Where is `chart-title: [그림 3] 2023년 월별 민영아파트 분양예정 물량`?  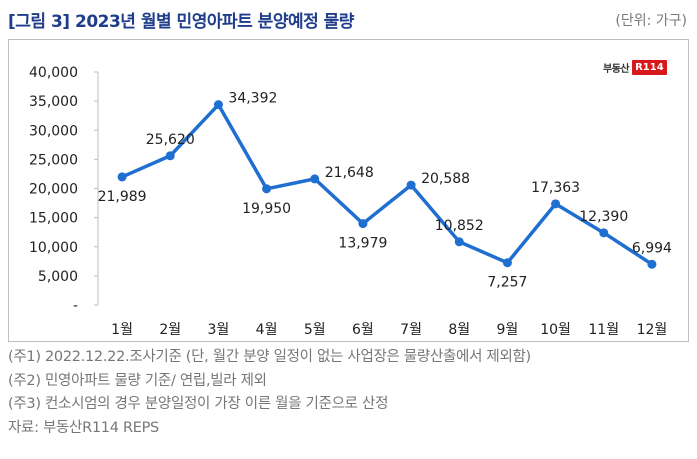
chart-title: [그림 3] 2023년 월별 민영아파트 분양예정 물량 is located at coordinates (181, 22).